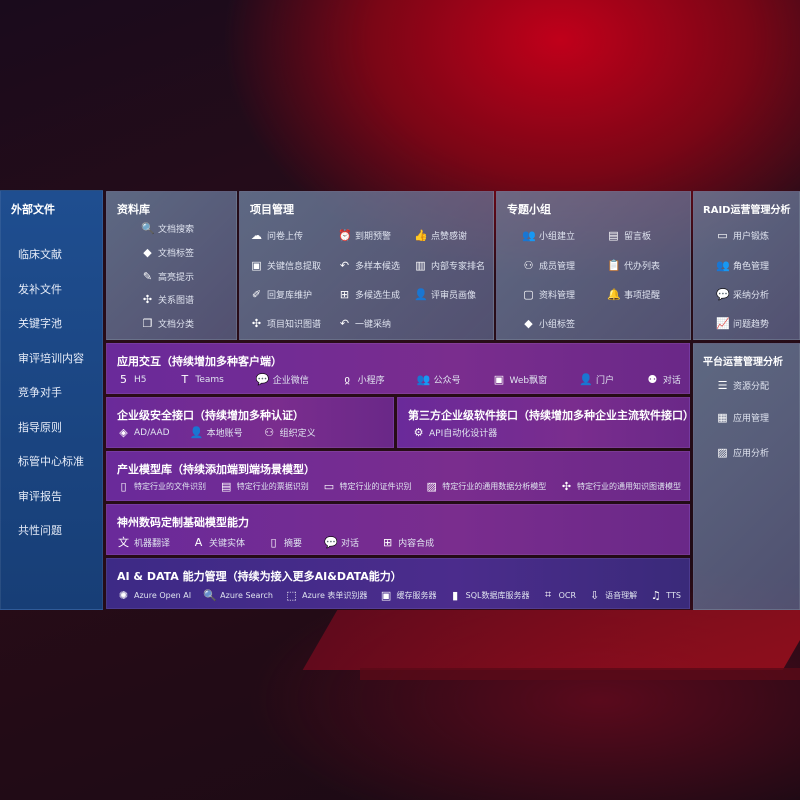 The height and width of the screenshot is (800, 800). Describe the element at coordinates (51, 461) in the screenshot. I see `sidebar-item: 标管中心标准` at that location.